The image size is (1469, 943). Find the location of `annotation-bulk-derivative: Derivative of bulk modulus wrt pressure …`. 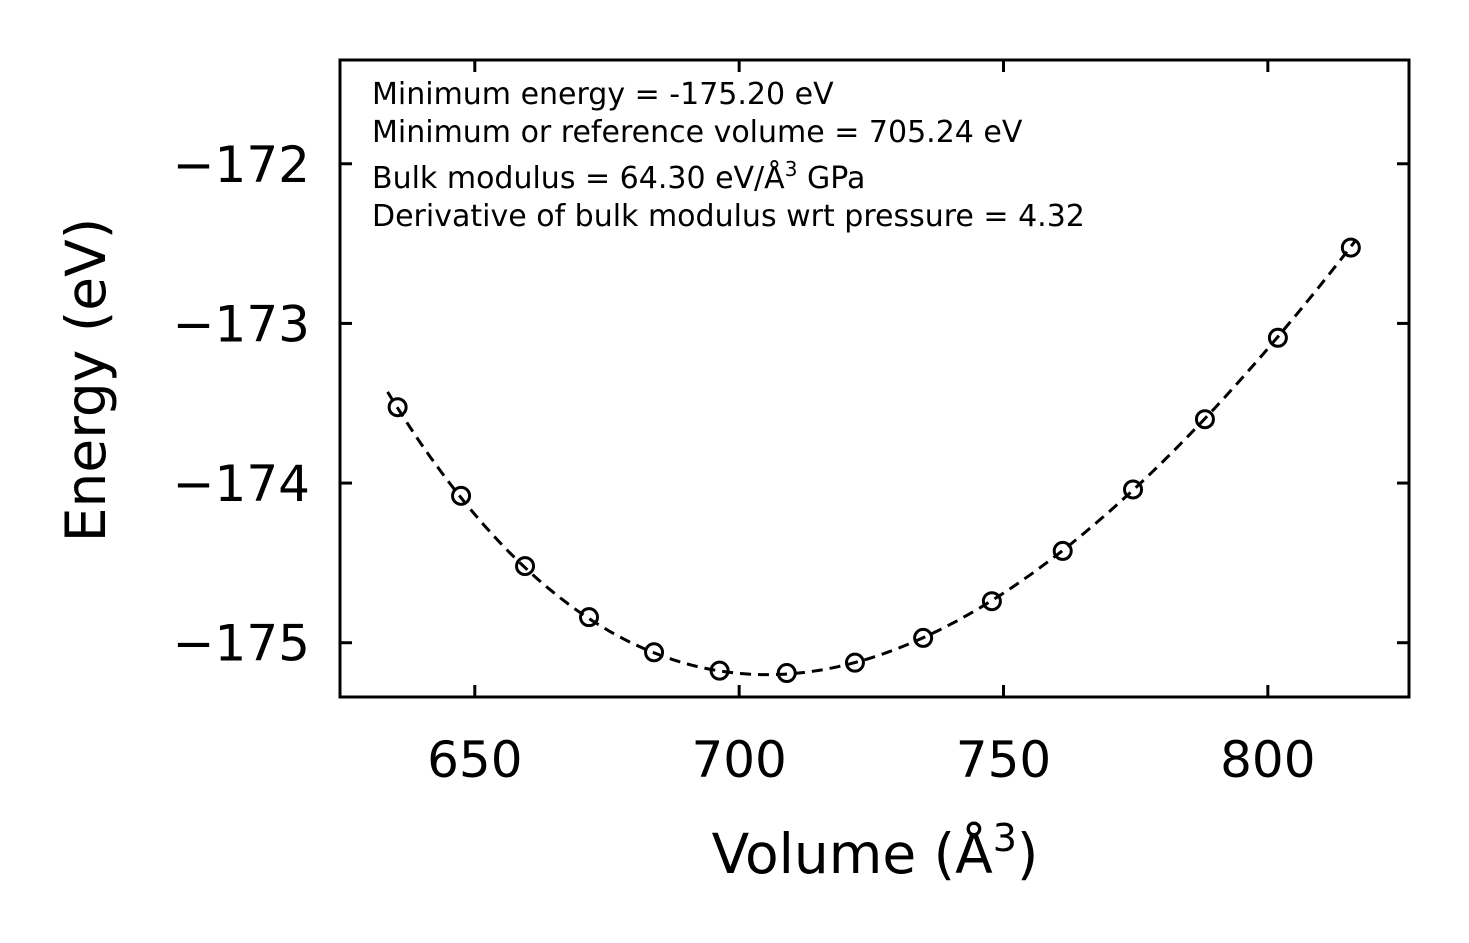

annotation-bulk-derivative: Derivative of bulk modulus wrt pressure … is located at coordinates (728, 216).